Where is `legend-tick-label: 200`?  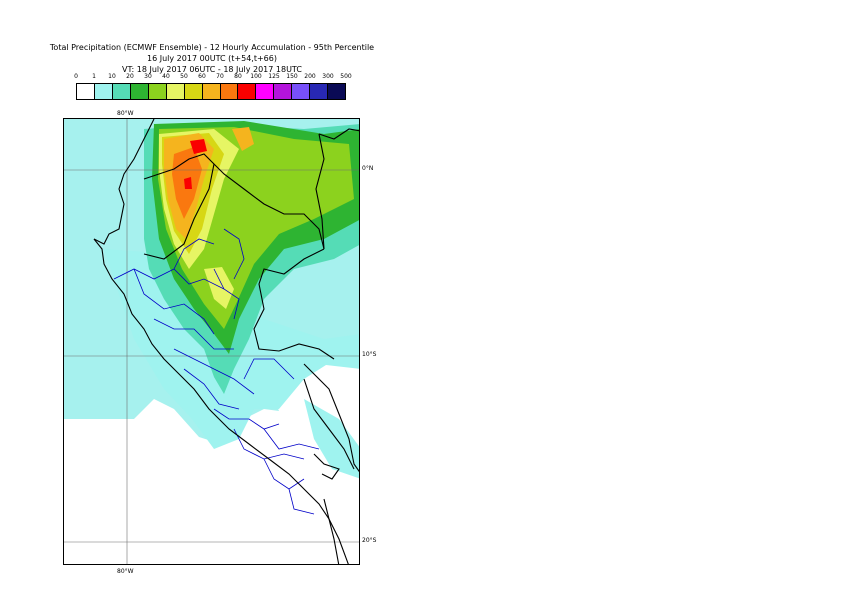 legend-tick-label: 200 is located at coordinates (310, 76).